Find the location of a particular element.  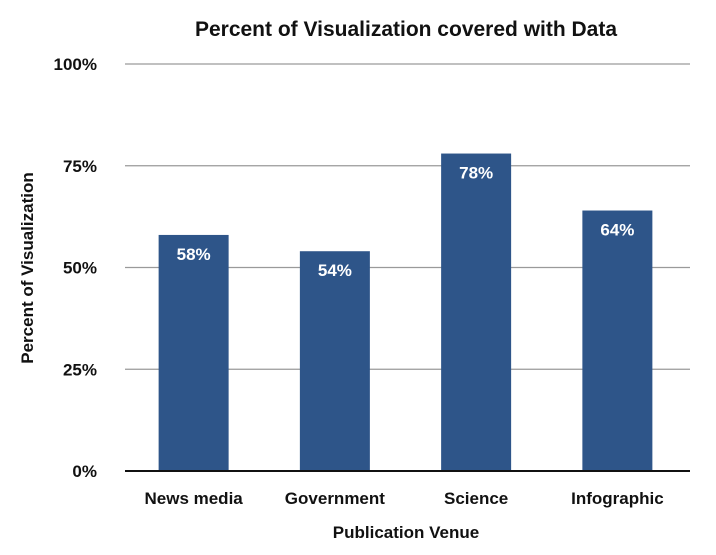

y-axis-ticks: 0% 25% 50% 75% 100% is located at coordinates (75, 268).